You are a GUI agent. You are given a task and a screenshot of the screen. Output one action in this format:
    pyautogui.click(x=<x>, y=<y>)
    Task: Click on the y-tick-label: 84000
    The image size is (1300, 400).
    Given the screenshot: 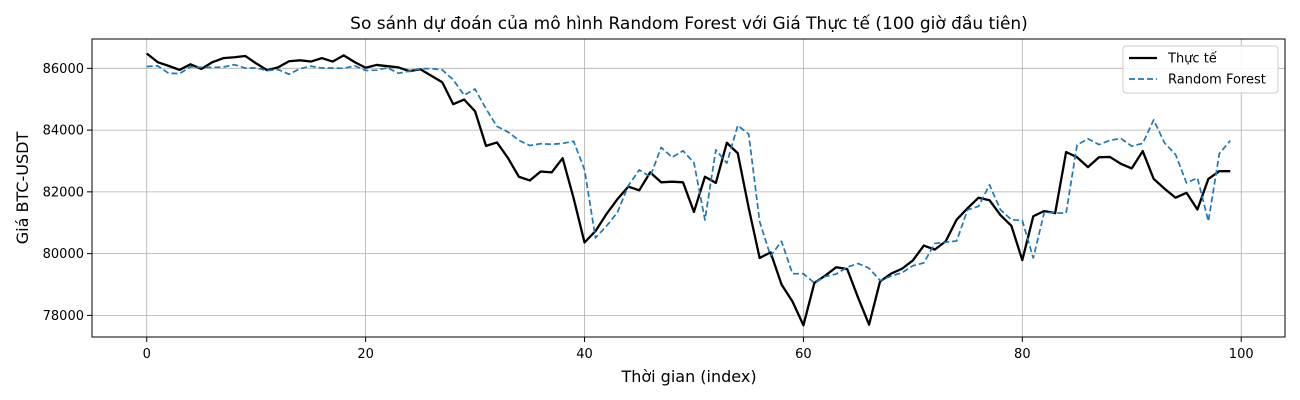 What is the action you would take?
    pyautogui.click(x=63, y=131)
    